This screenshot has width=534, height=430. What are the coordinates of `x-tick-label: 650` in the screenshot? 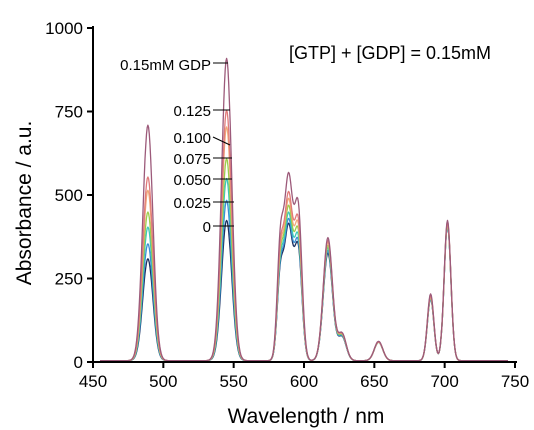 It's located at (374, 381).